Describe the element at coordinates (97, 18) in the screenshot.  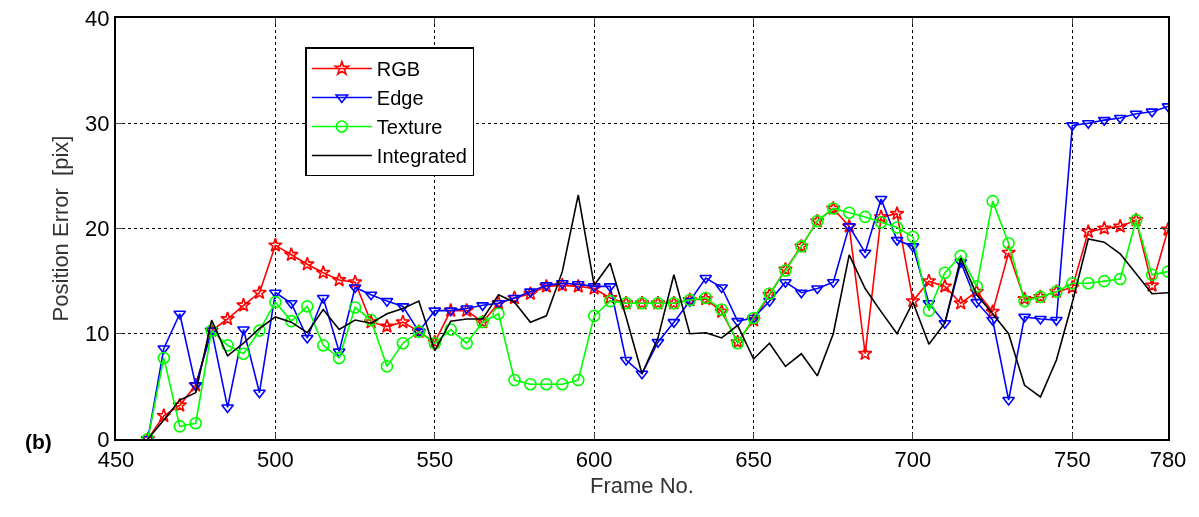
I see `y-tick-label: 40` at that location.